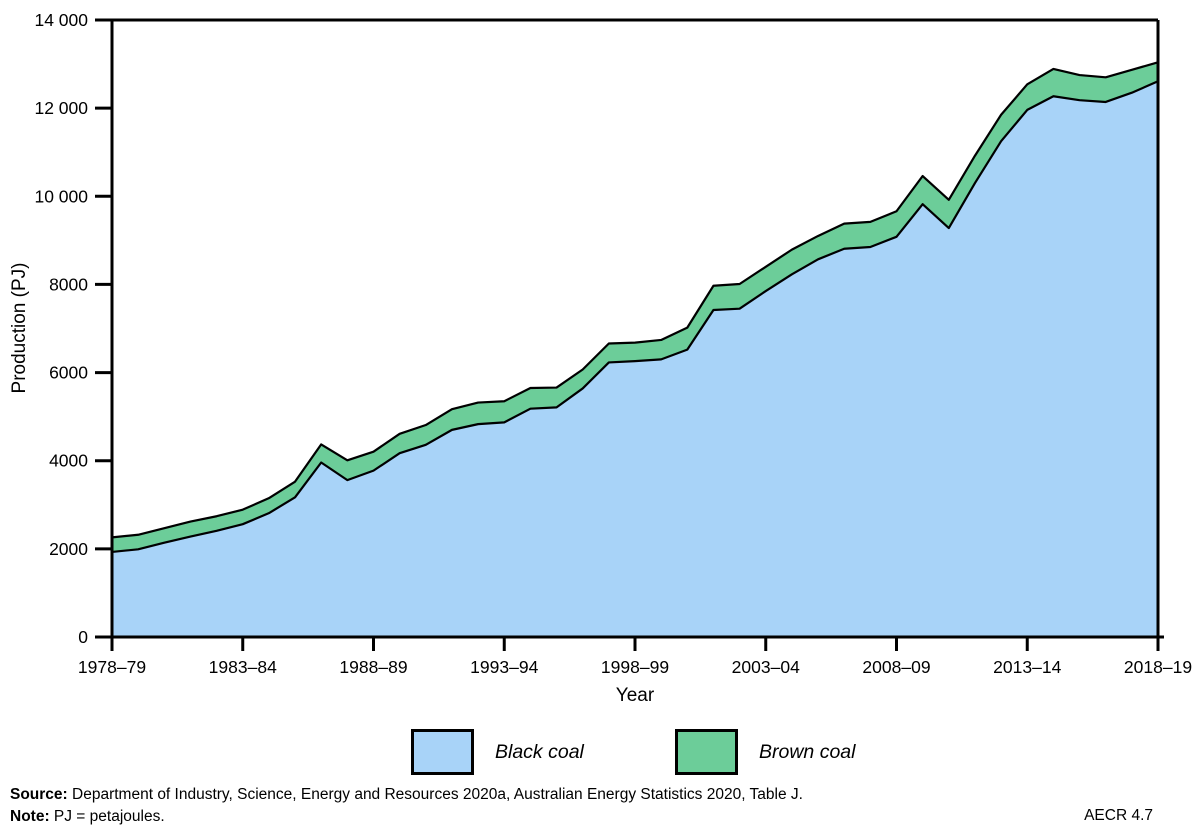 Image resolution: width=1200 pixels, height=839 pixels. What do you see at coordinates (39, 794) in the screenshot?
I see `source-label: Source:` at bounding box center [39, 794].